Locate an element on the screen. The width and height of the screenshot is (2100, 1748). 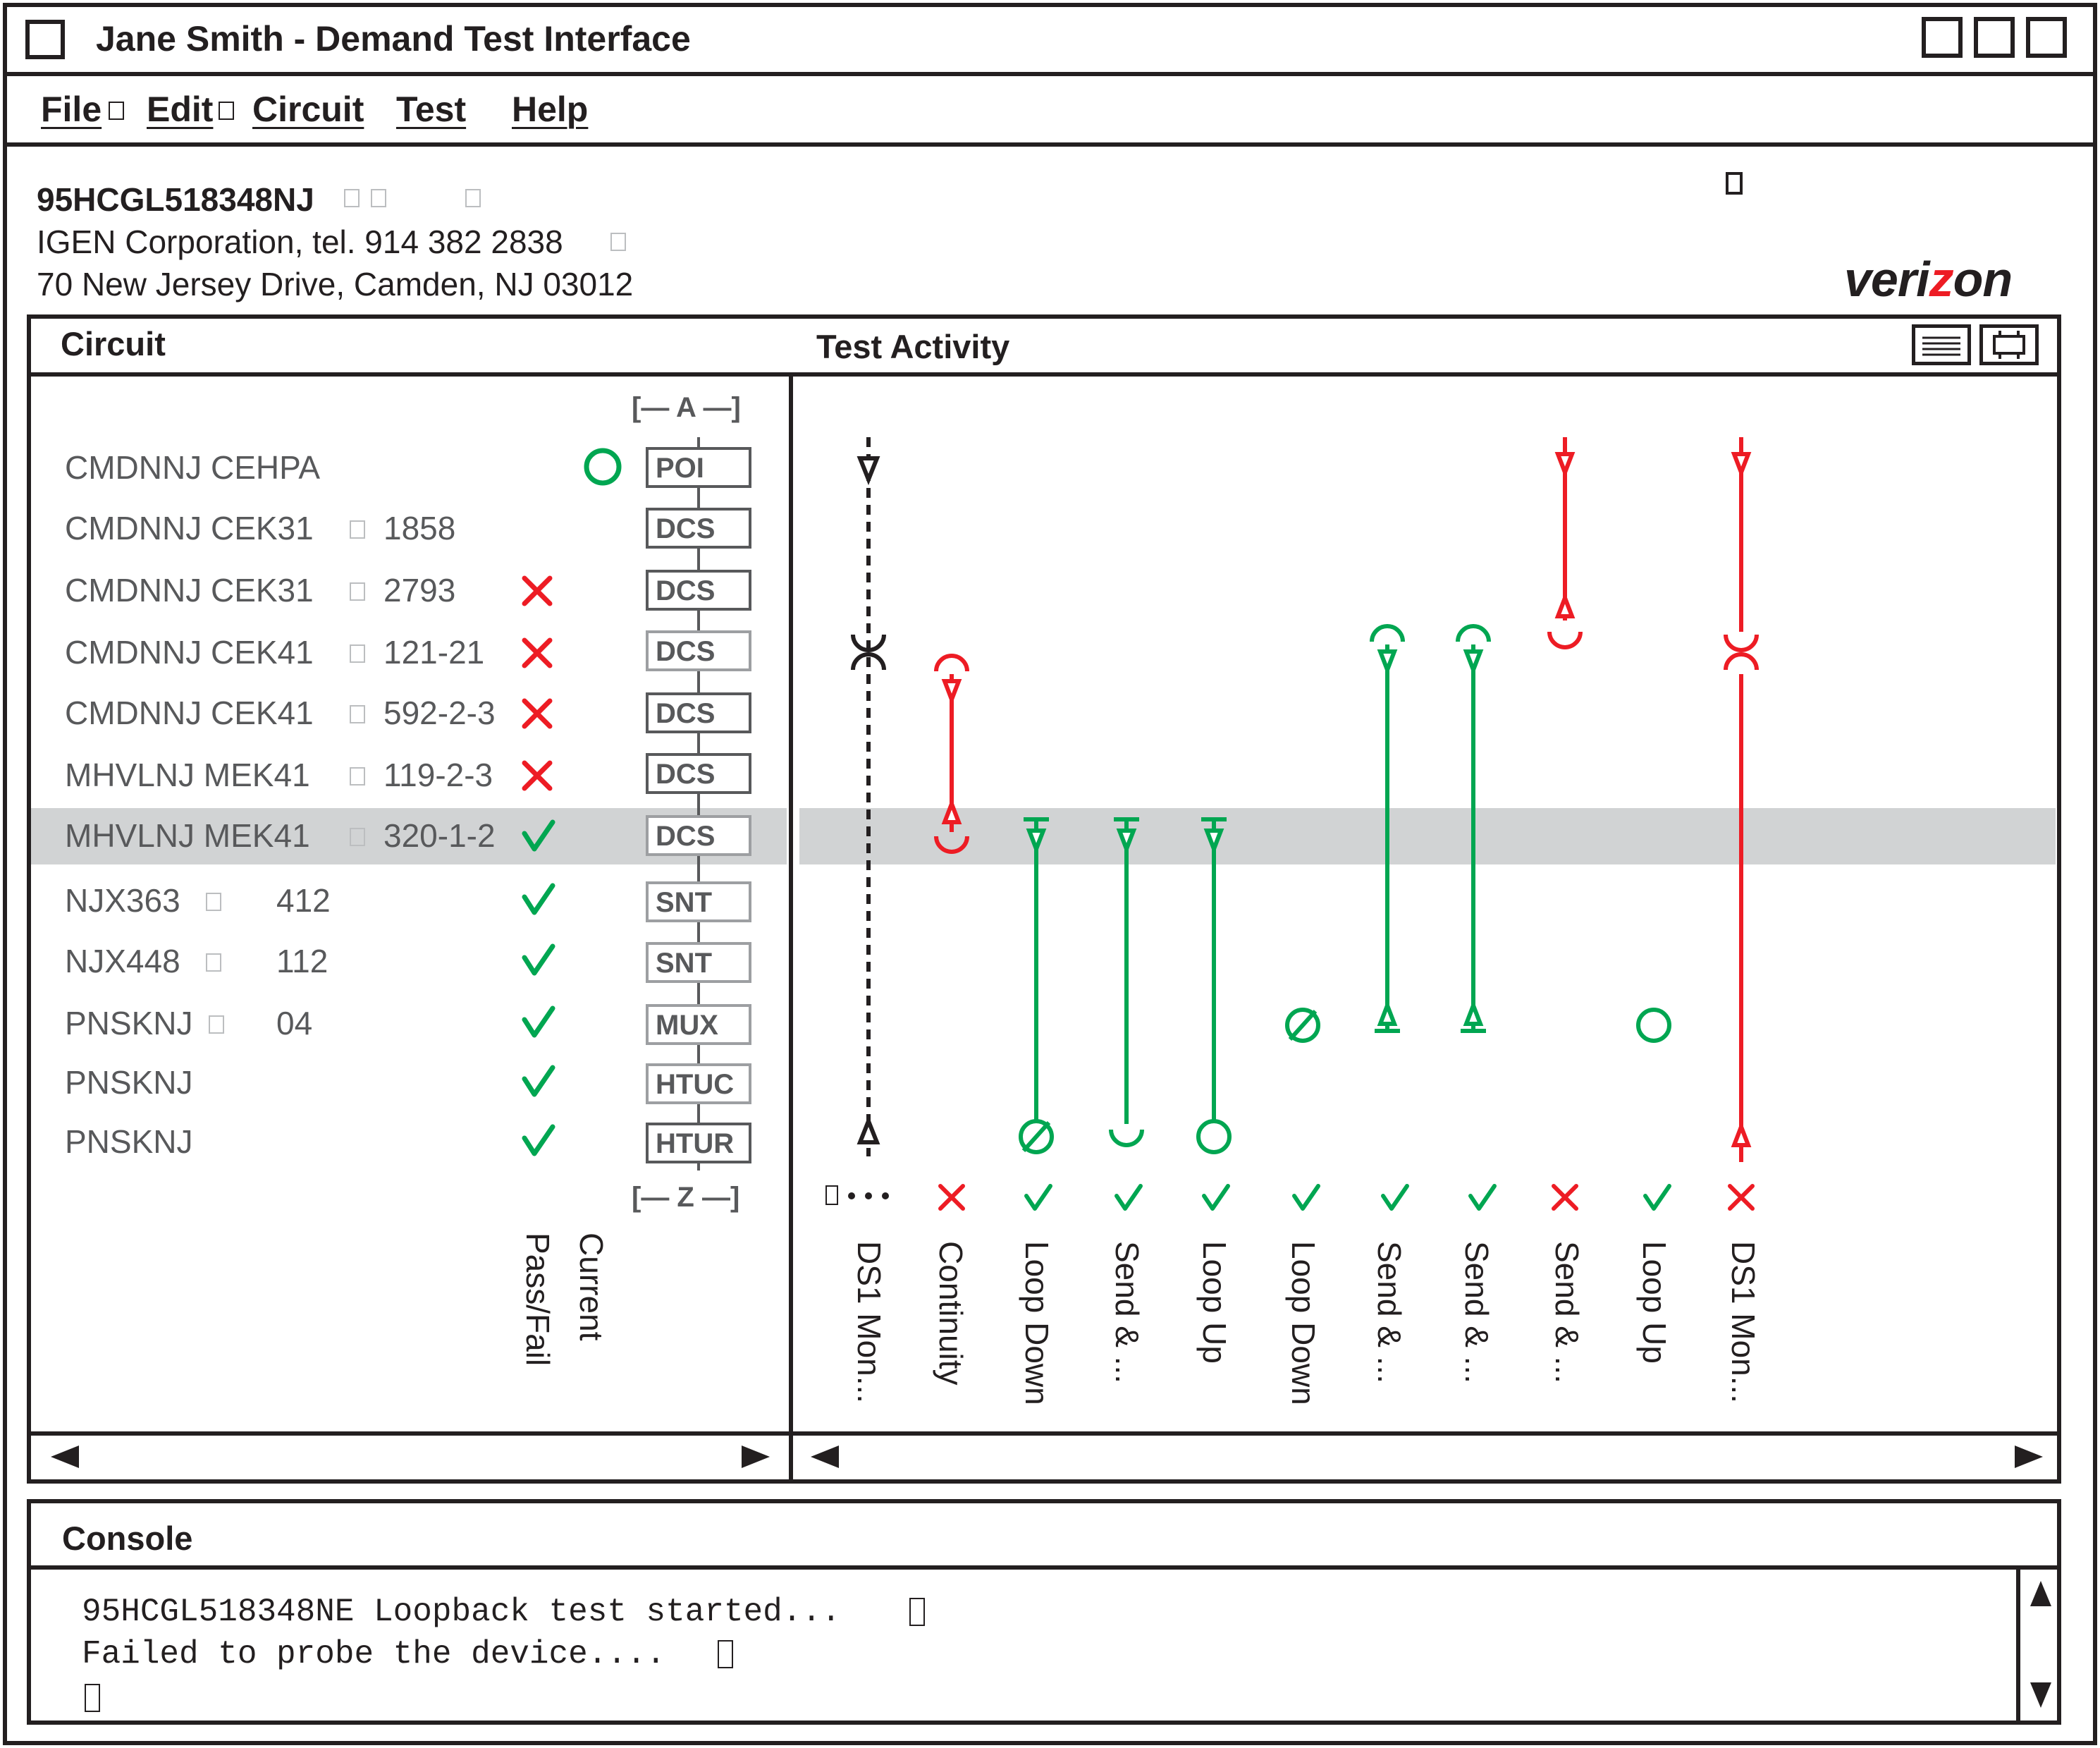
continuity-trace is located at coordinates (952, 754).